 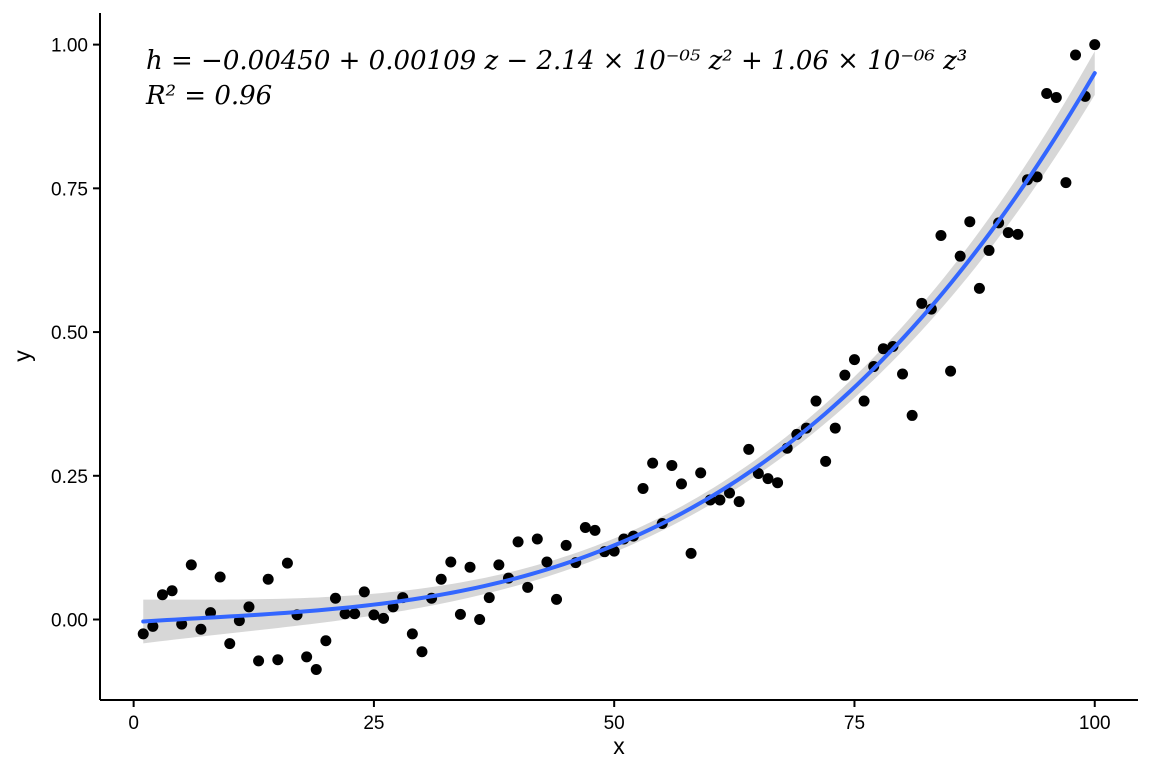 I want to click on x-tick-label: 25, so click(x=373, y=723).